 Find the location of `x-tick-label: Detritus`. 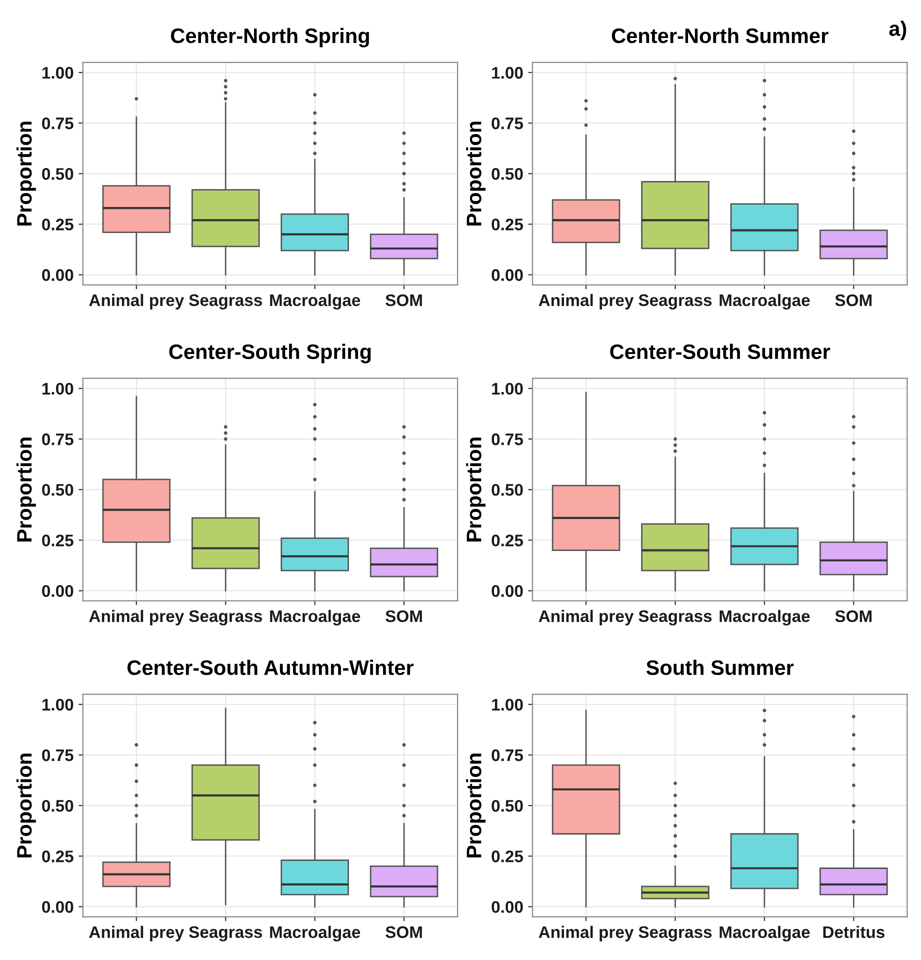

x-tick-label: Detritus is located at coordinates (853, 932).